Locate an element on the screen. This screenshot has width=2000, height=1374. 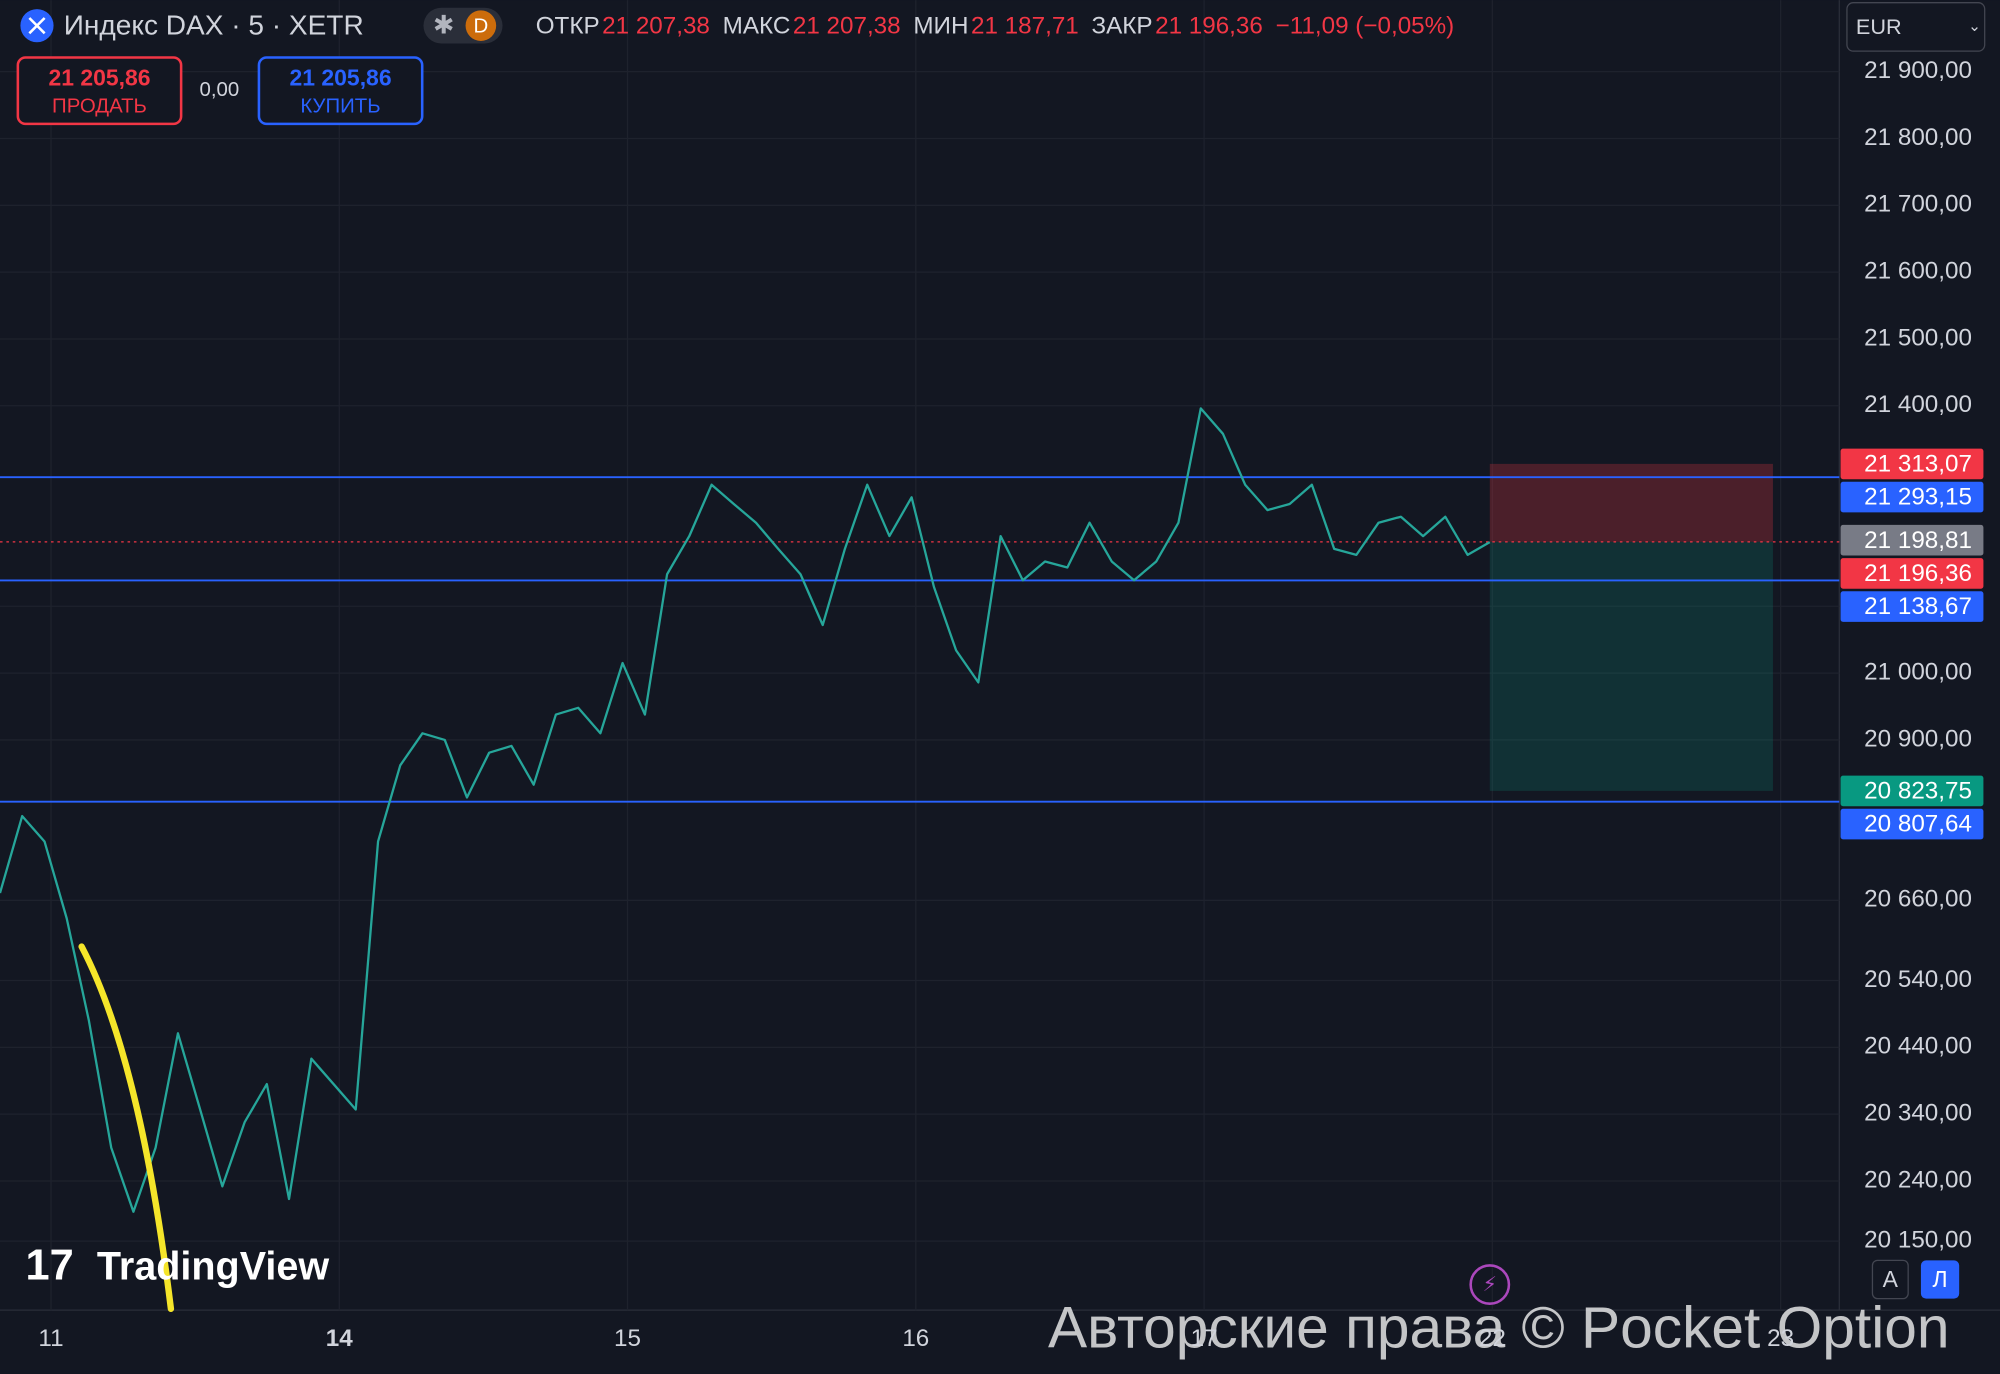
price-tick-label: 20 150,00 is located at coordinates (1918, 1240).